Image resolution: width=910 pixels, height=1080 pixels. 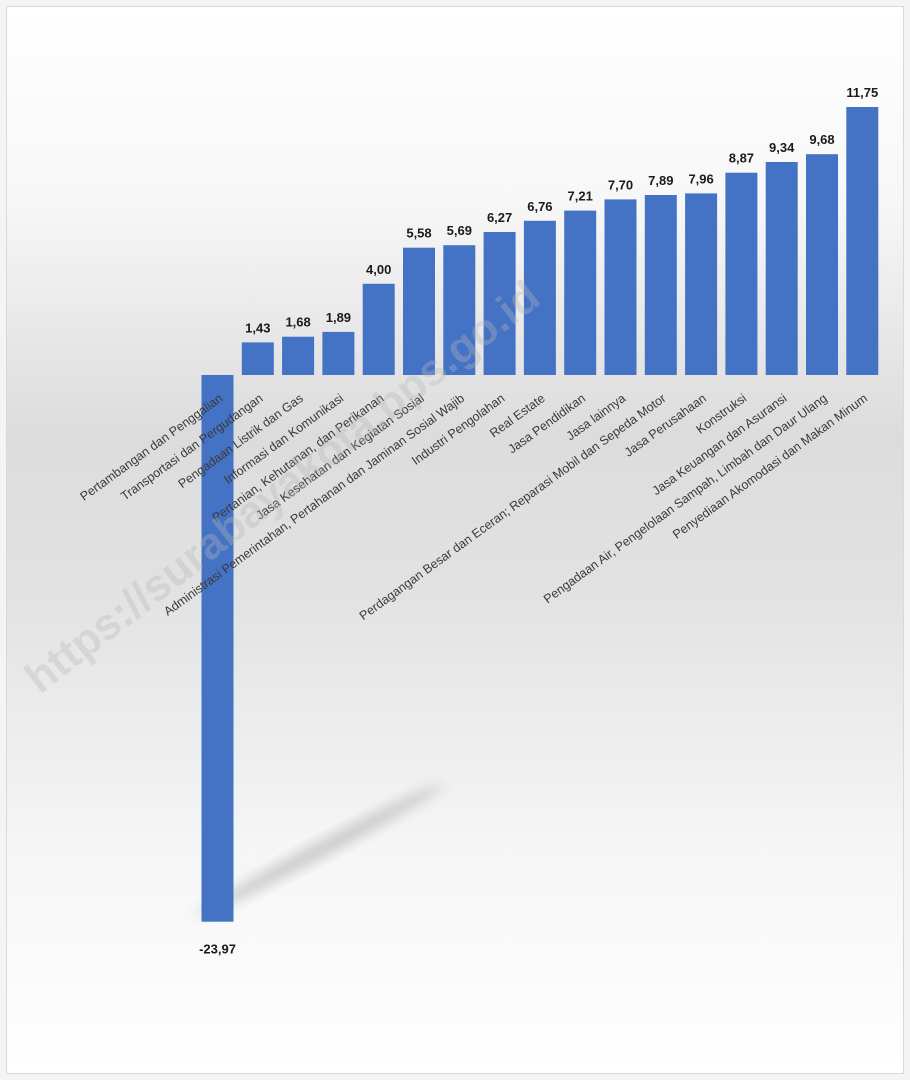 I want to click on data-label: 11,75, so click(x=862, y=92).